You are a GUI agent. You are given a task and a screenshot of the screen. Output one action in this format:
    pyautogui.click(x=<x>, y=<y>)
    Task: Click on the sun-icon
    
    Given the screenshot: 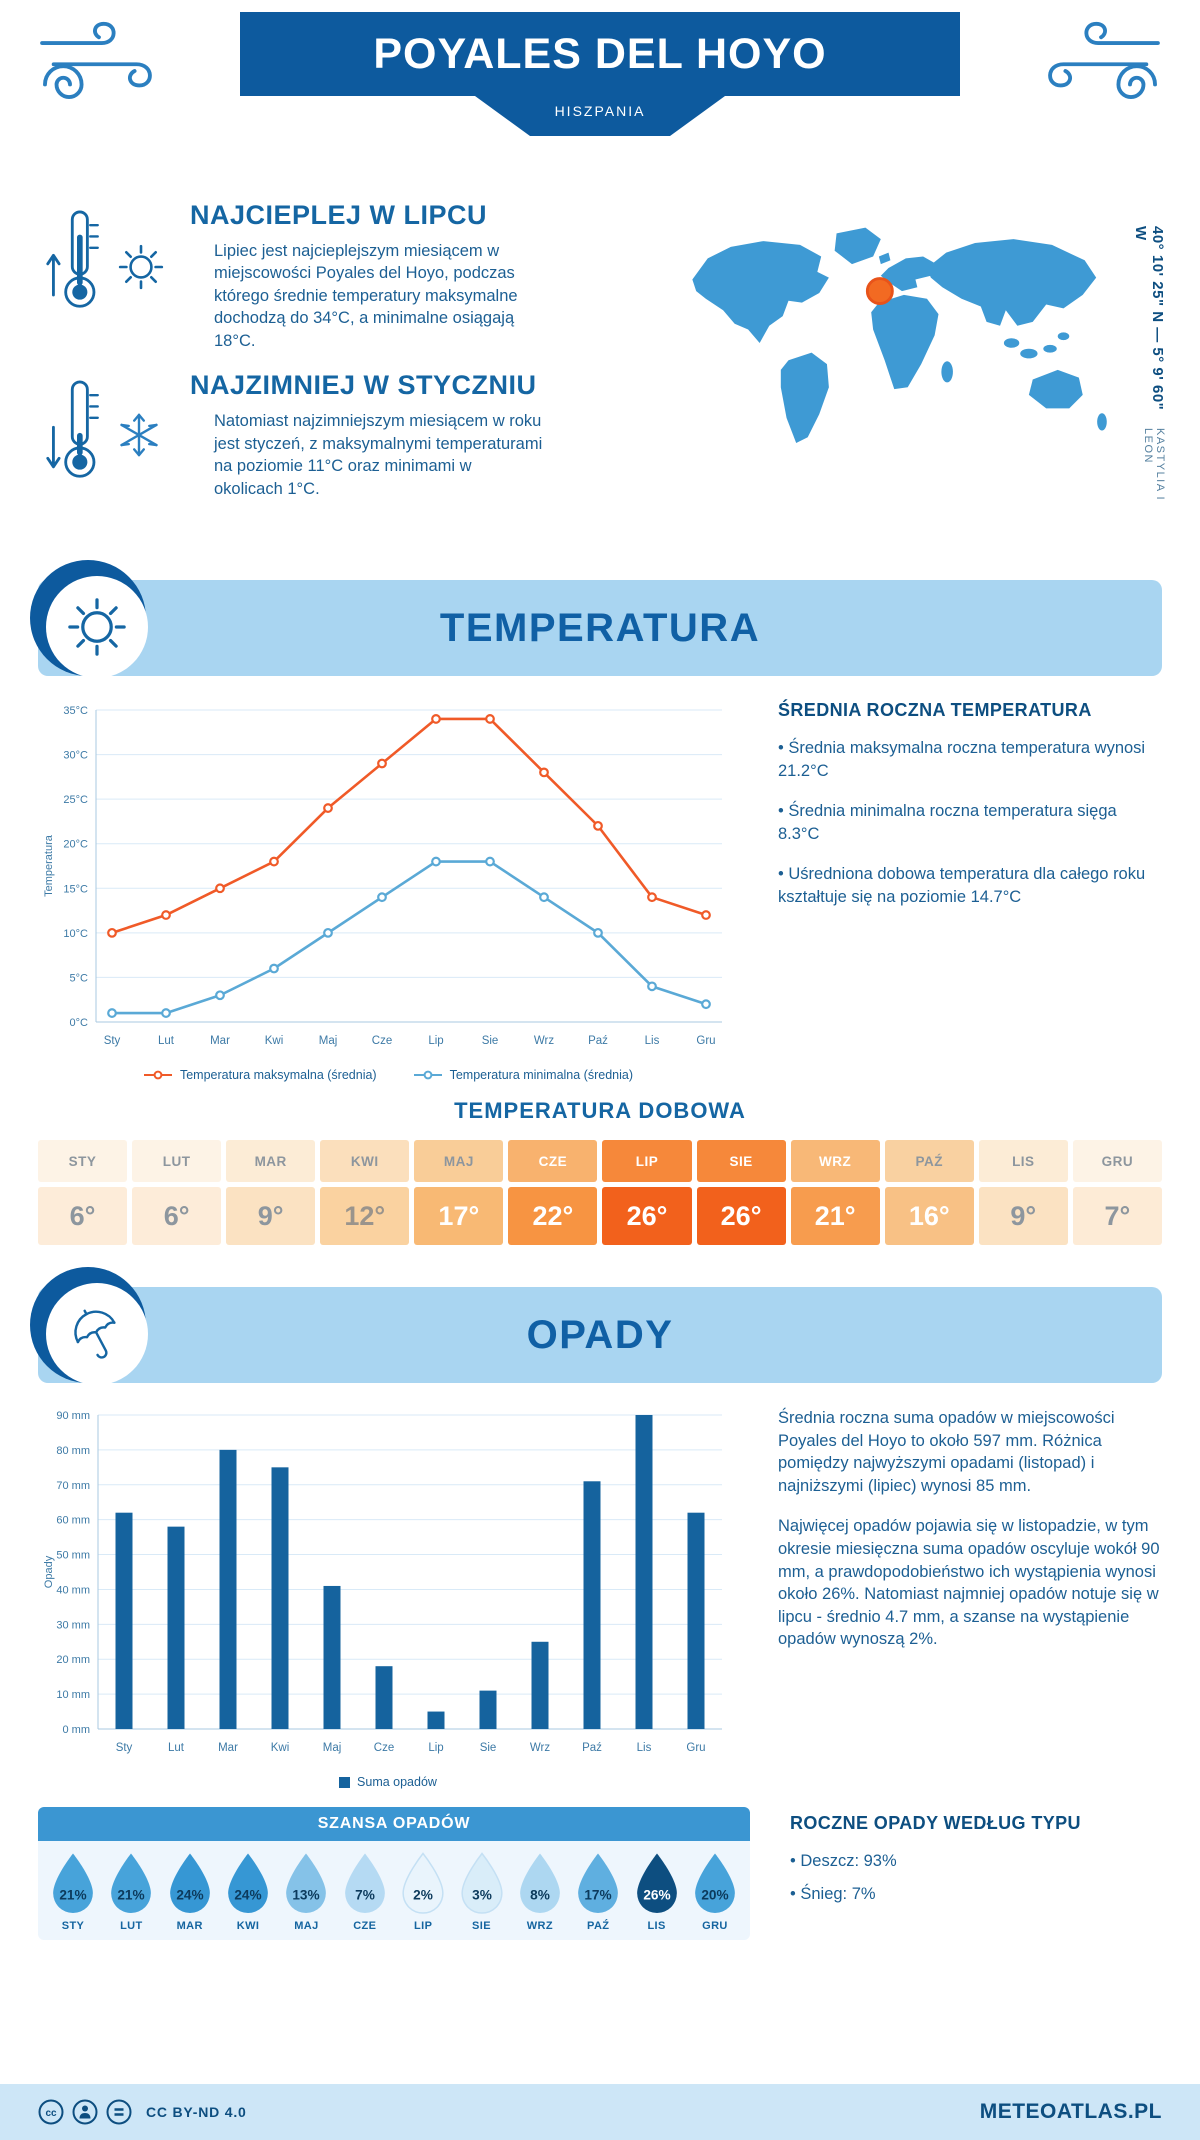 What is the action you would take?
    pyautogui.click(x=141, y=267)
    